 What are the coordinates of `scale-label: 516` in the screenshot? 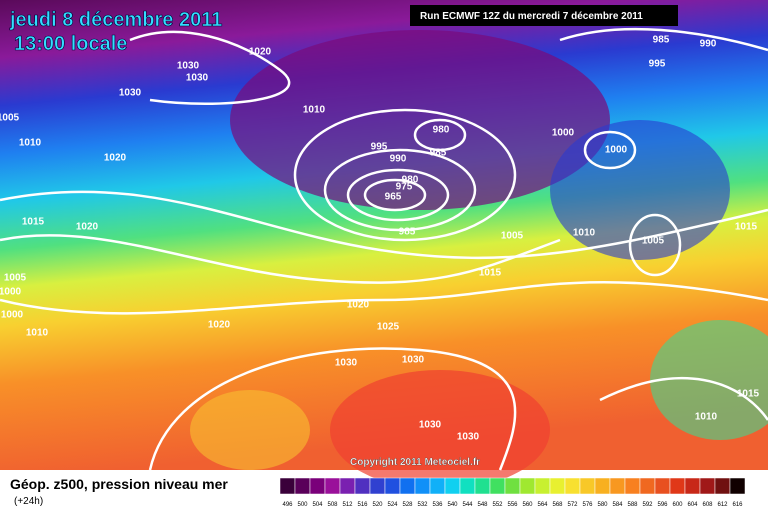 It's located at (362, 505).